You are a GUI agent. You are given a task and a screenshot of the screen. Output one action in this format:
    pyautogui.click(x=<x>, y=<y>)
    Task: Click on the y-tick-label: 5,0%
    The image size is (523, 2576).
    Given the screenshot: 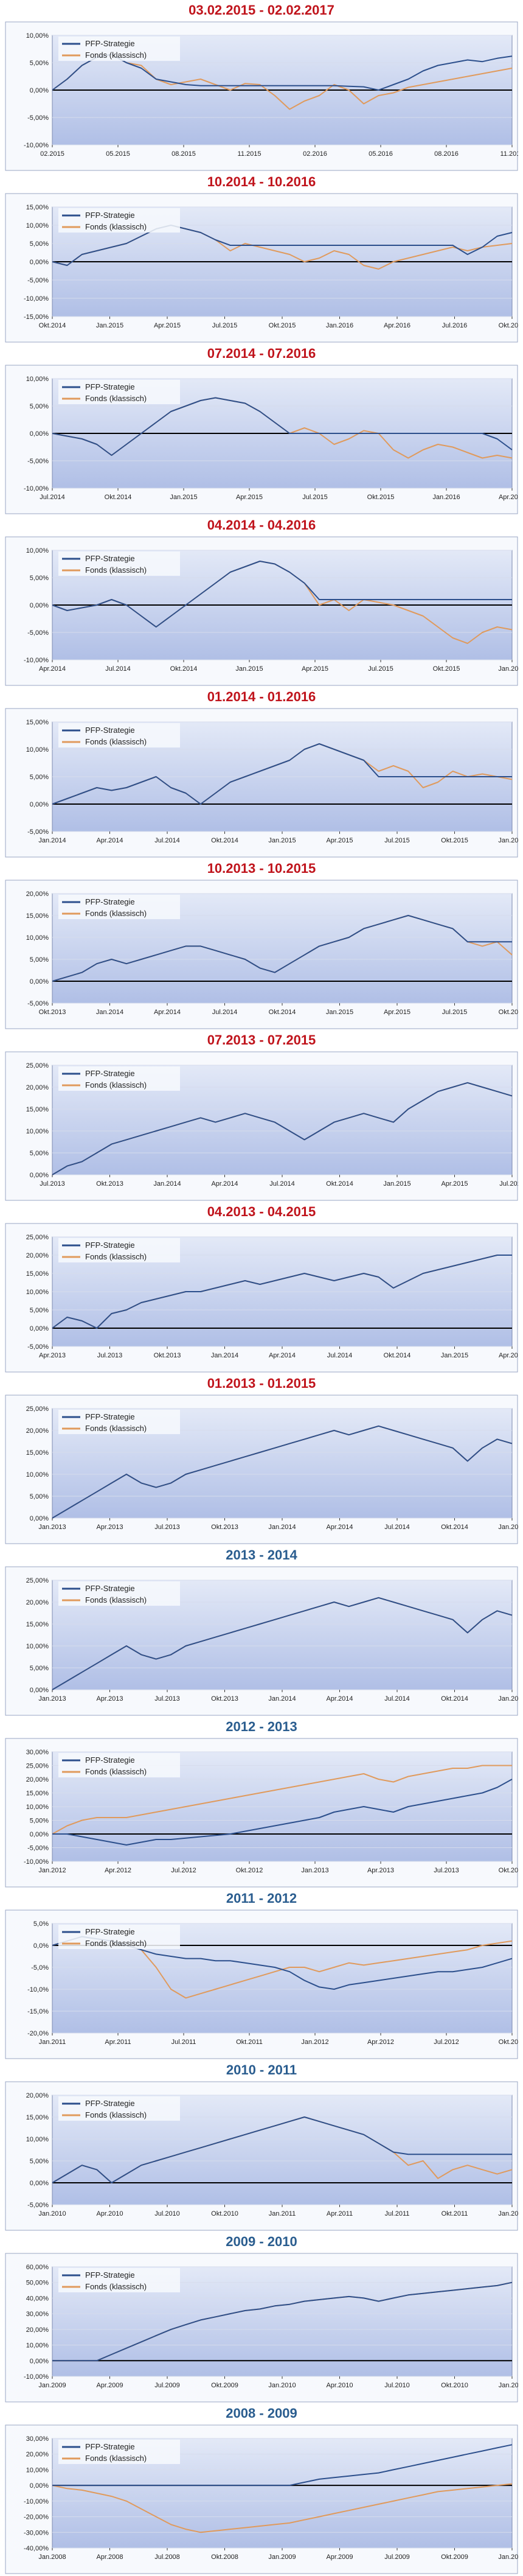 What is the action you would take?
    pyautogui.click(x=41, y=1924)
    